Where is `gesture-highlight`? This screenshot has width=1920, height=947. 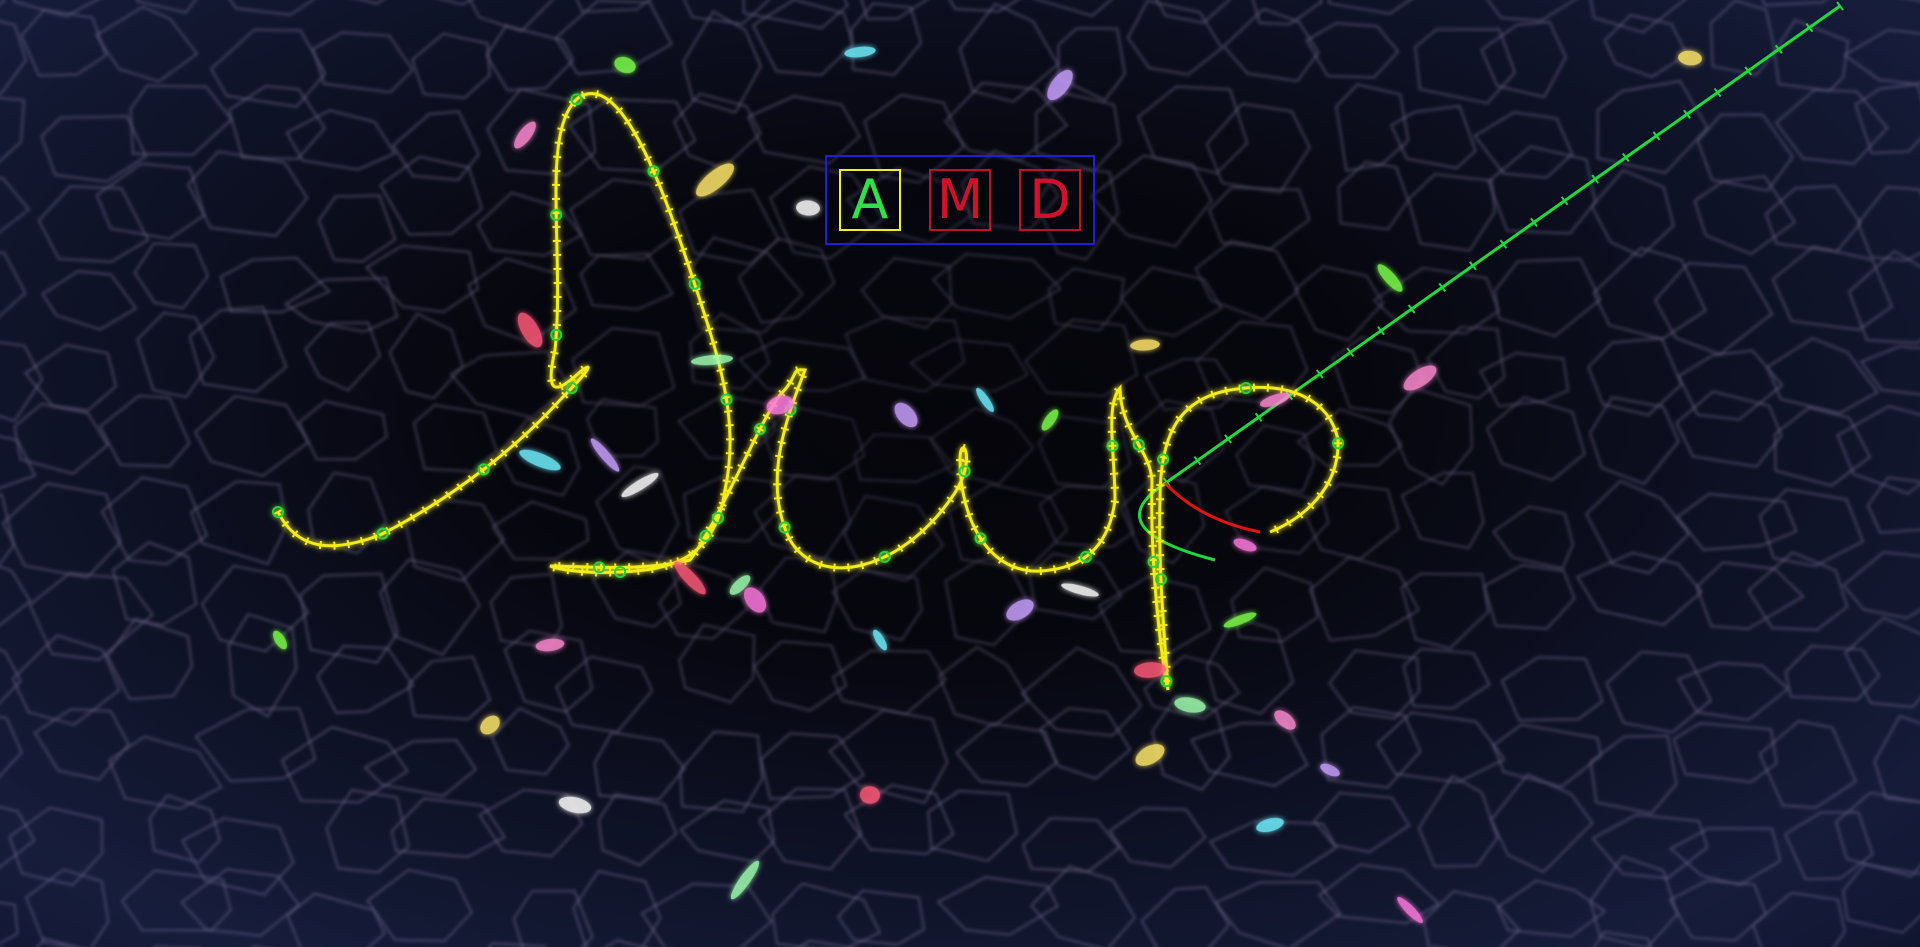
gesture-highlight is located at coordinates (1212, 507).